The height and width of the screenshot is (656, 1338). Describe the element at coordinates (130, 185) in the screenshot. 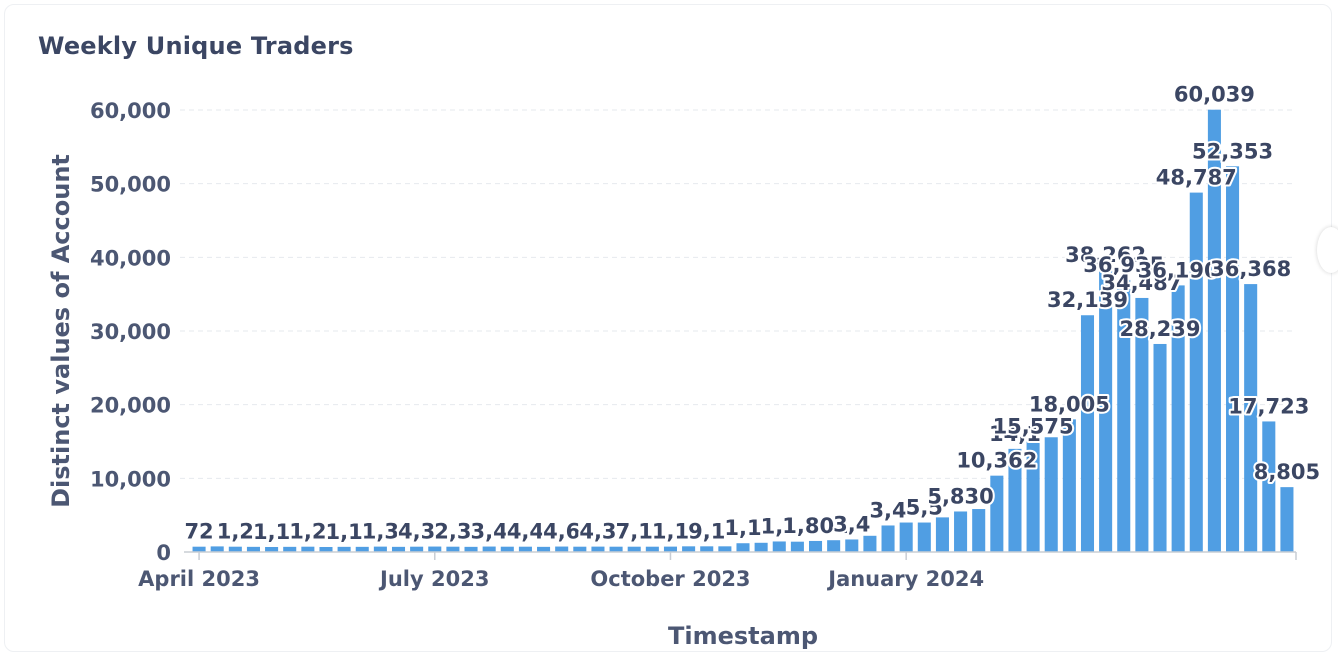

I see `y-tick-label: 50,000` at that location.